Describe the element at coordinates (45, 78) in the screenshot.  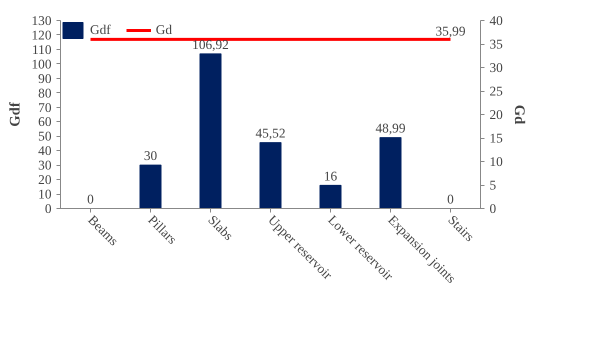
I see `y-tick-label: 90` at that location.